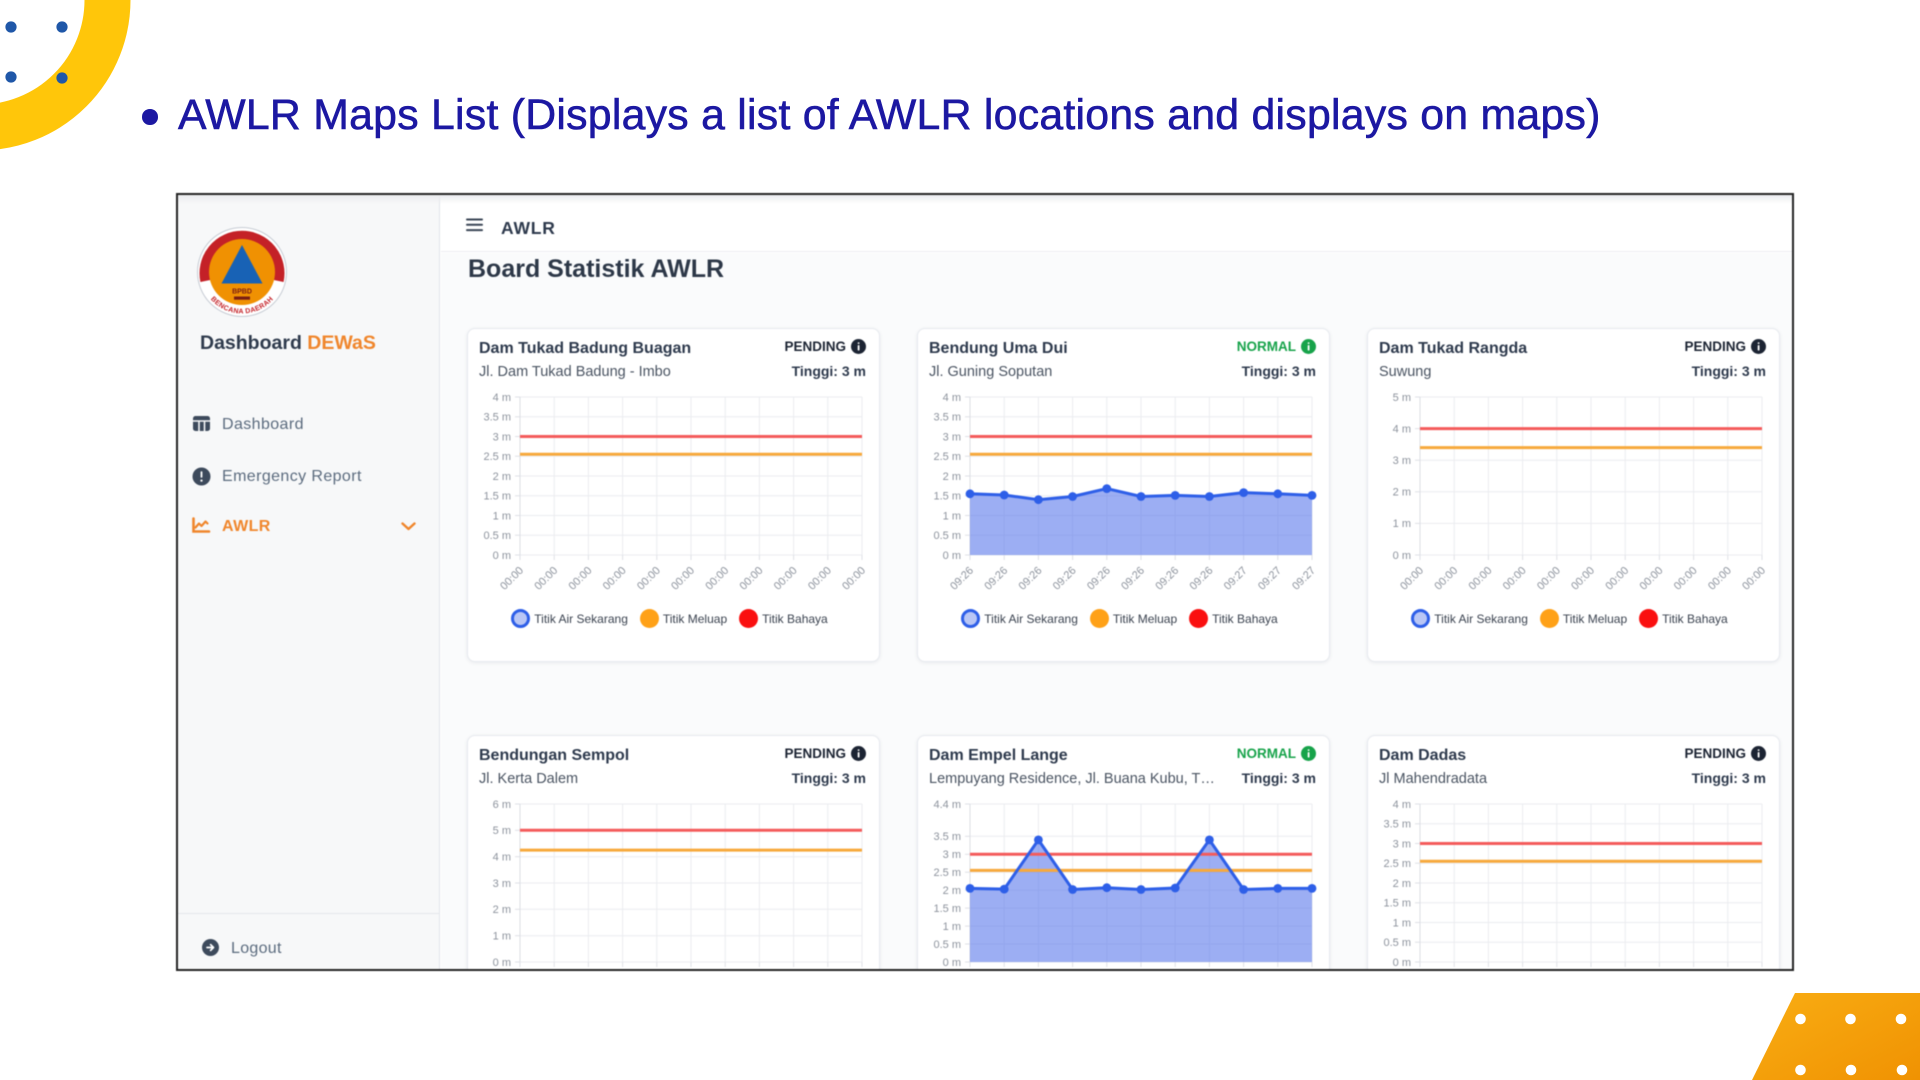 This screenshot has height=1080, width=1920. I want to click on svg-text: BPBD, so click(242, 292).